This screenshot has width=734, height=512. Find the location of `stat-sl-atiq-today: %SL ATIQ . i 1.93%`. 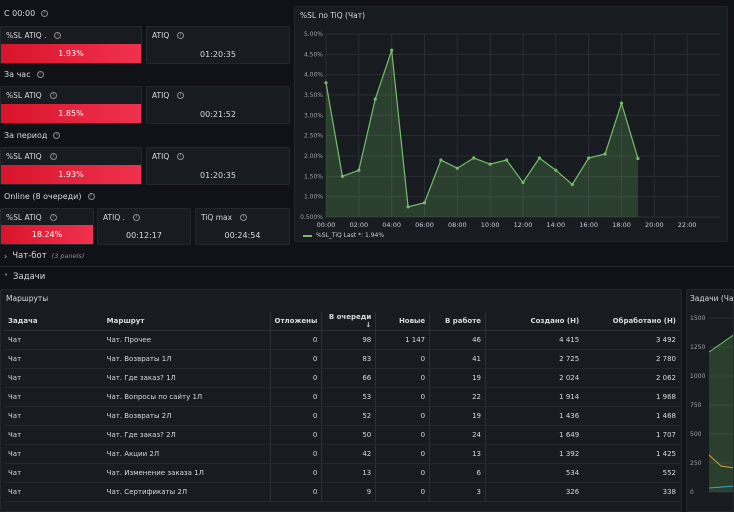

stat-sl-atiq-today: %SL ATIQ . i 1.93% is located at coordinates (71, 45).